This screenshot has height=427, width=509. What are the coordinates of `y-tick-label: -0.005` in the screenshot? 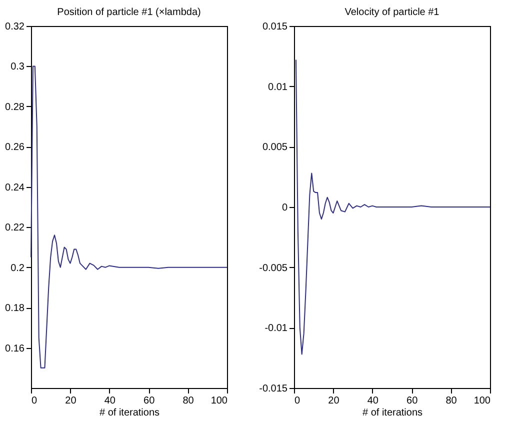 It's located at (273, 268).